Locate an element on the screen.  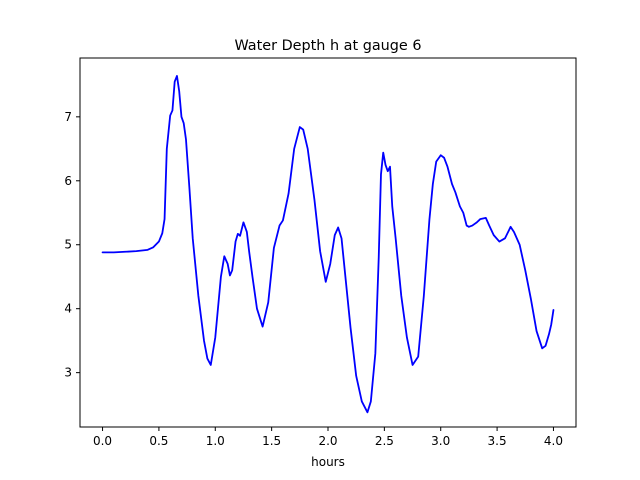
x-tick-label: 0.5 is located at coordinates (158, 441).